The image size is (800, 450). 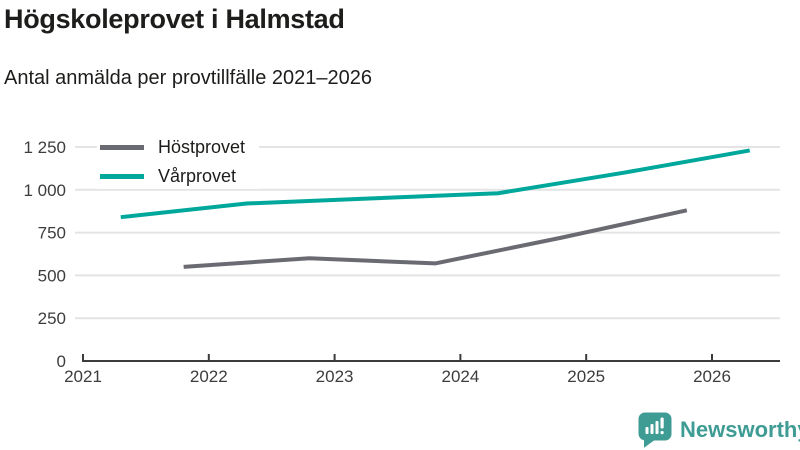 What do you see at coordinates (122, 147) in the screenshot?
I see `legend-swatch-hostprovet` at bounding box center [122, 147].